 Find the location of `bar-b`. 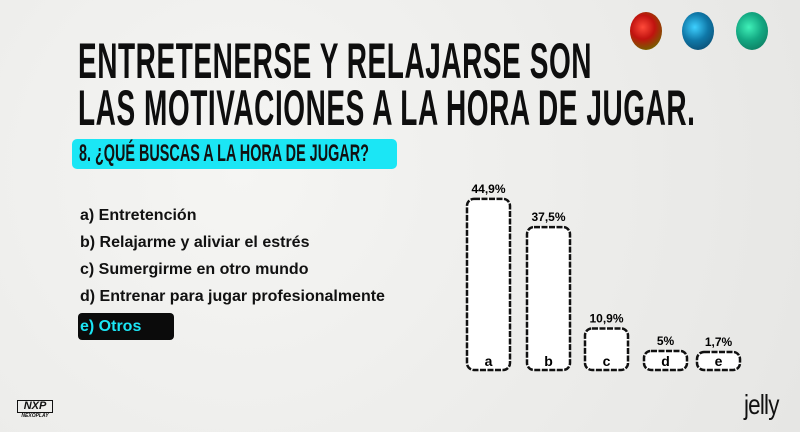

bar-b is located at coordinates (548, 298).